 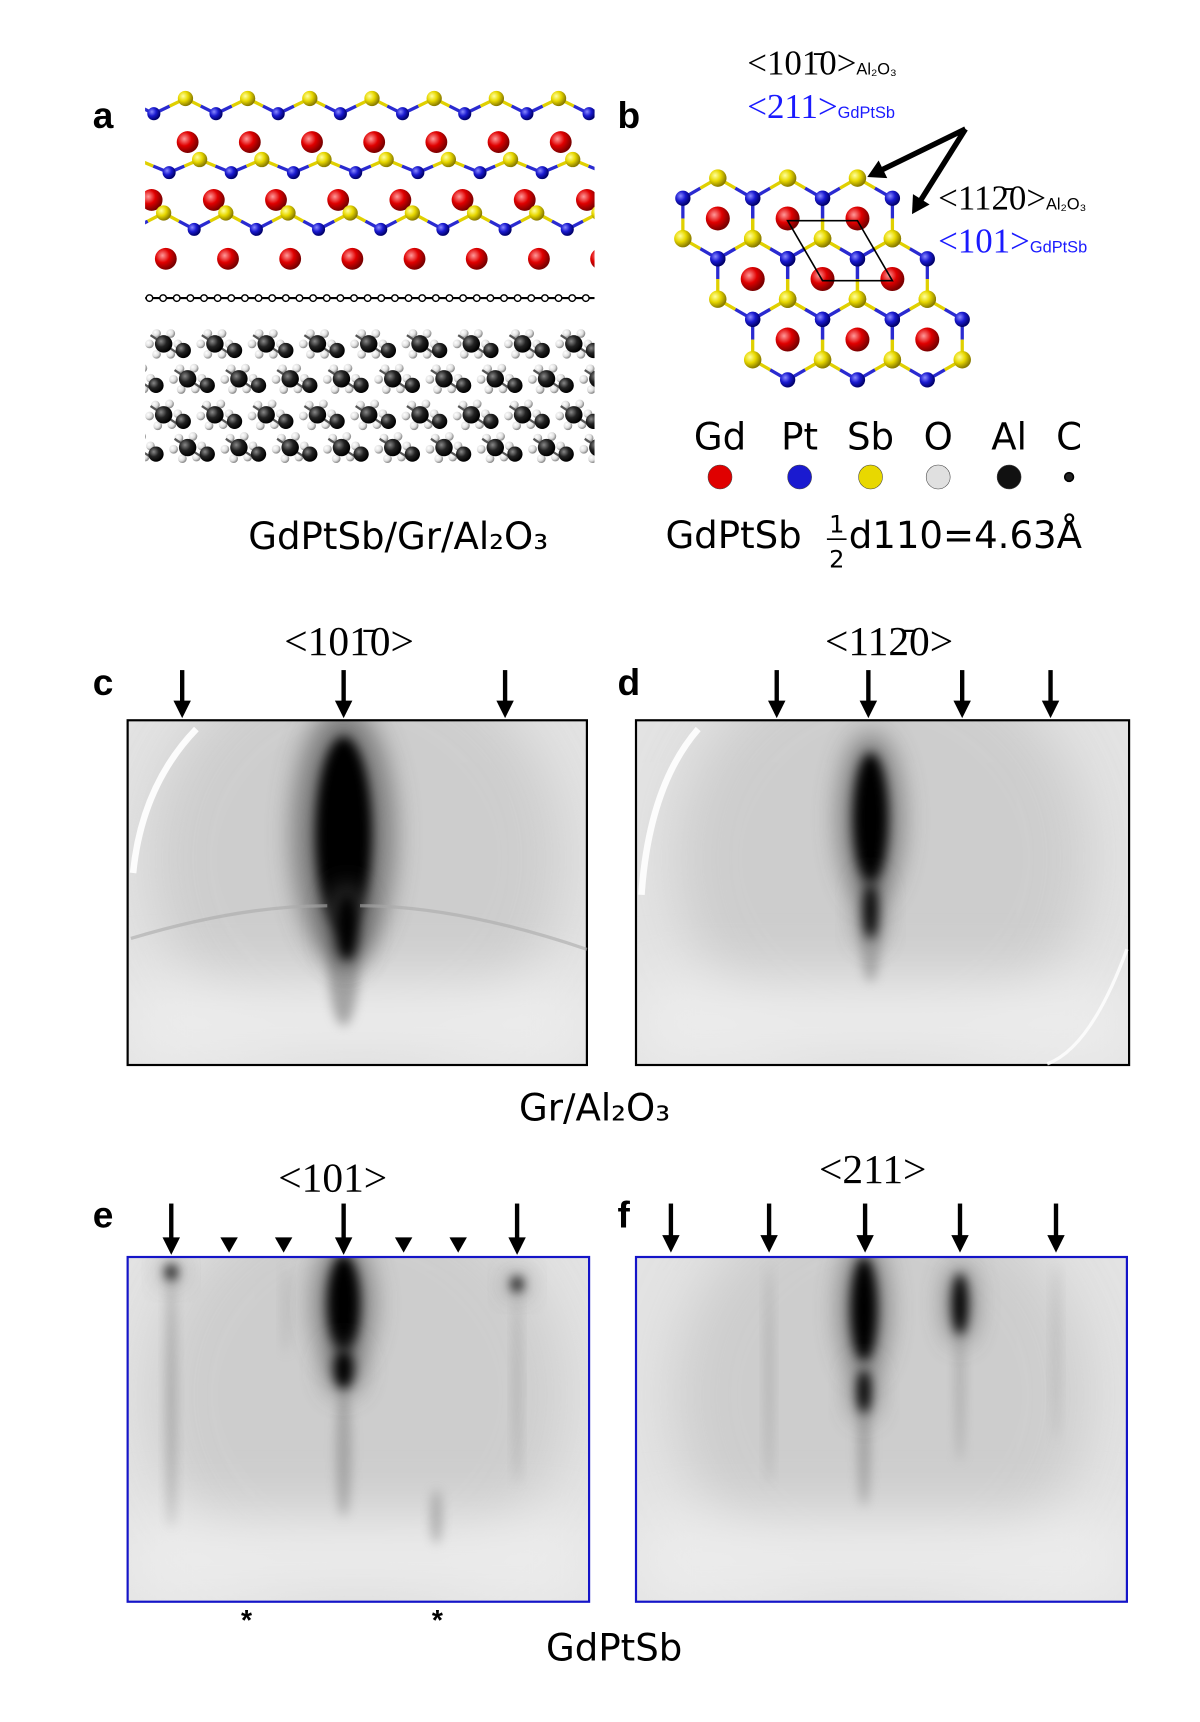 What do you see at coordinates (1058, 247) in the screenshot?
I see `direction-sub: GdPtSb` at bounding box center [1058, 247].